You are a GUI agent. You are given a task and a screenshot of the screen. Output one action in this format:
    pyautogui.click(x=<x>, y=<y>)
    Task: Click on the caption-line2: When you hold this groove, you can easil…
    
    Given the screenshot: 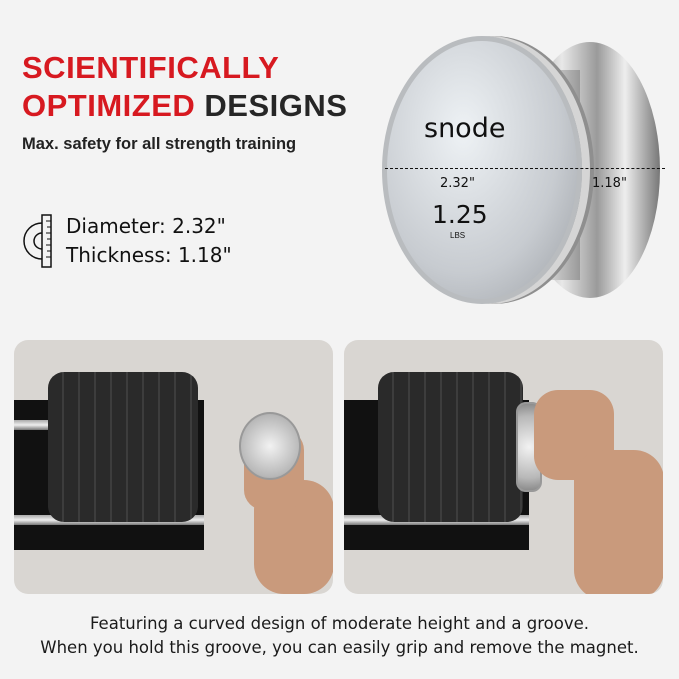 What is the action you would take?
    pyautogui.click(x=339, y=647)
    